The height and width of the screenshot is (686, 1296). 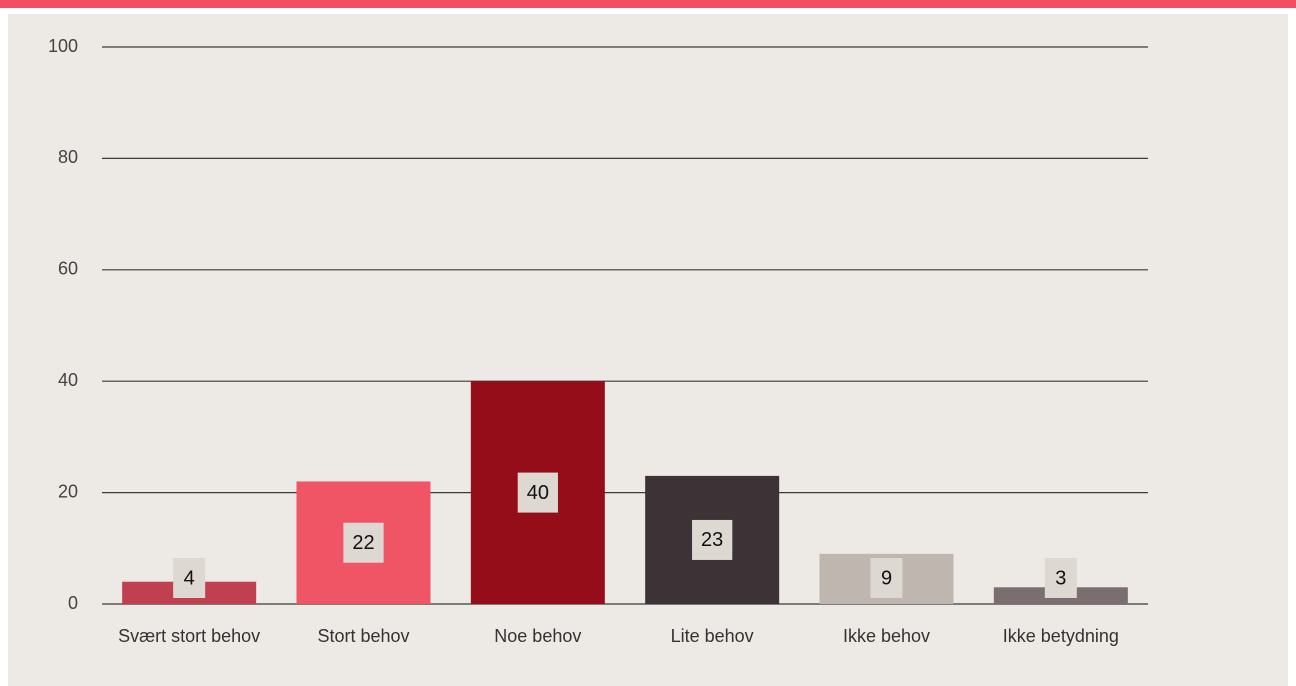 I want to click on data-label: 3, so click(x=1060, y=578).